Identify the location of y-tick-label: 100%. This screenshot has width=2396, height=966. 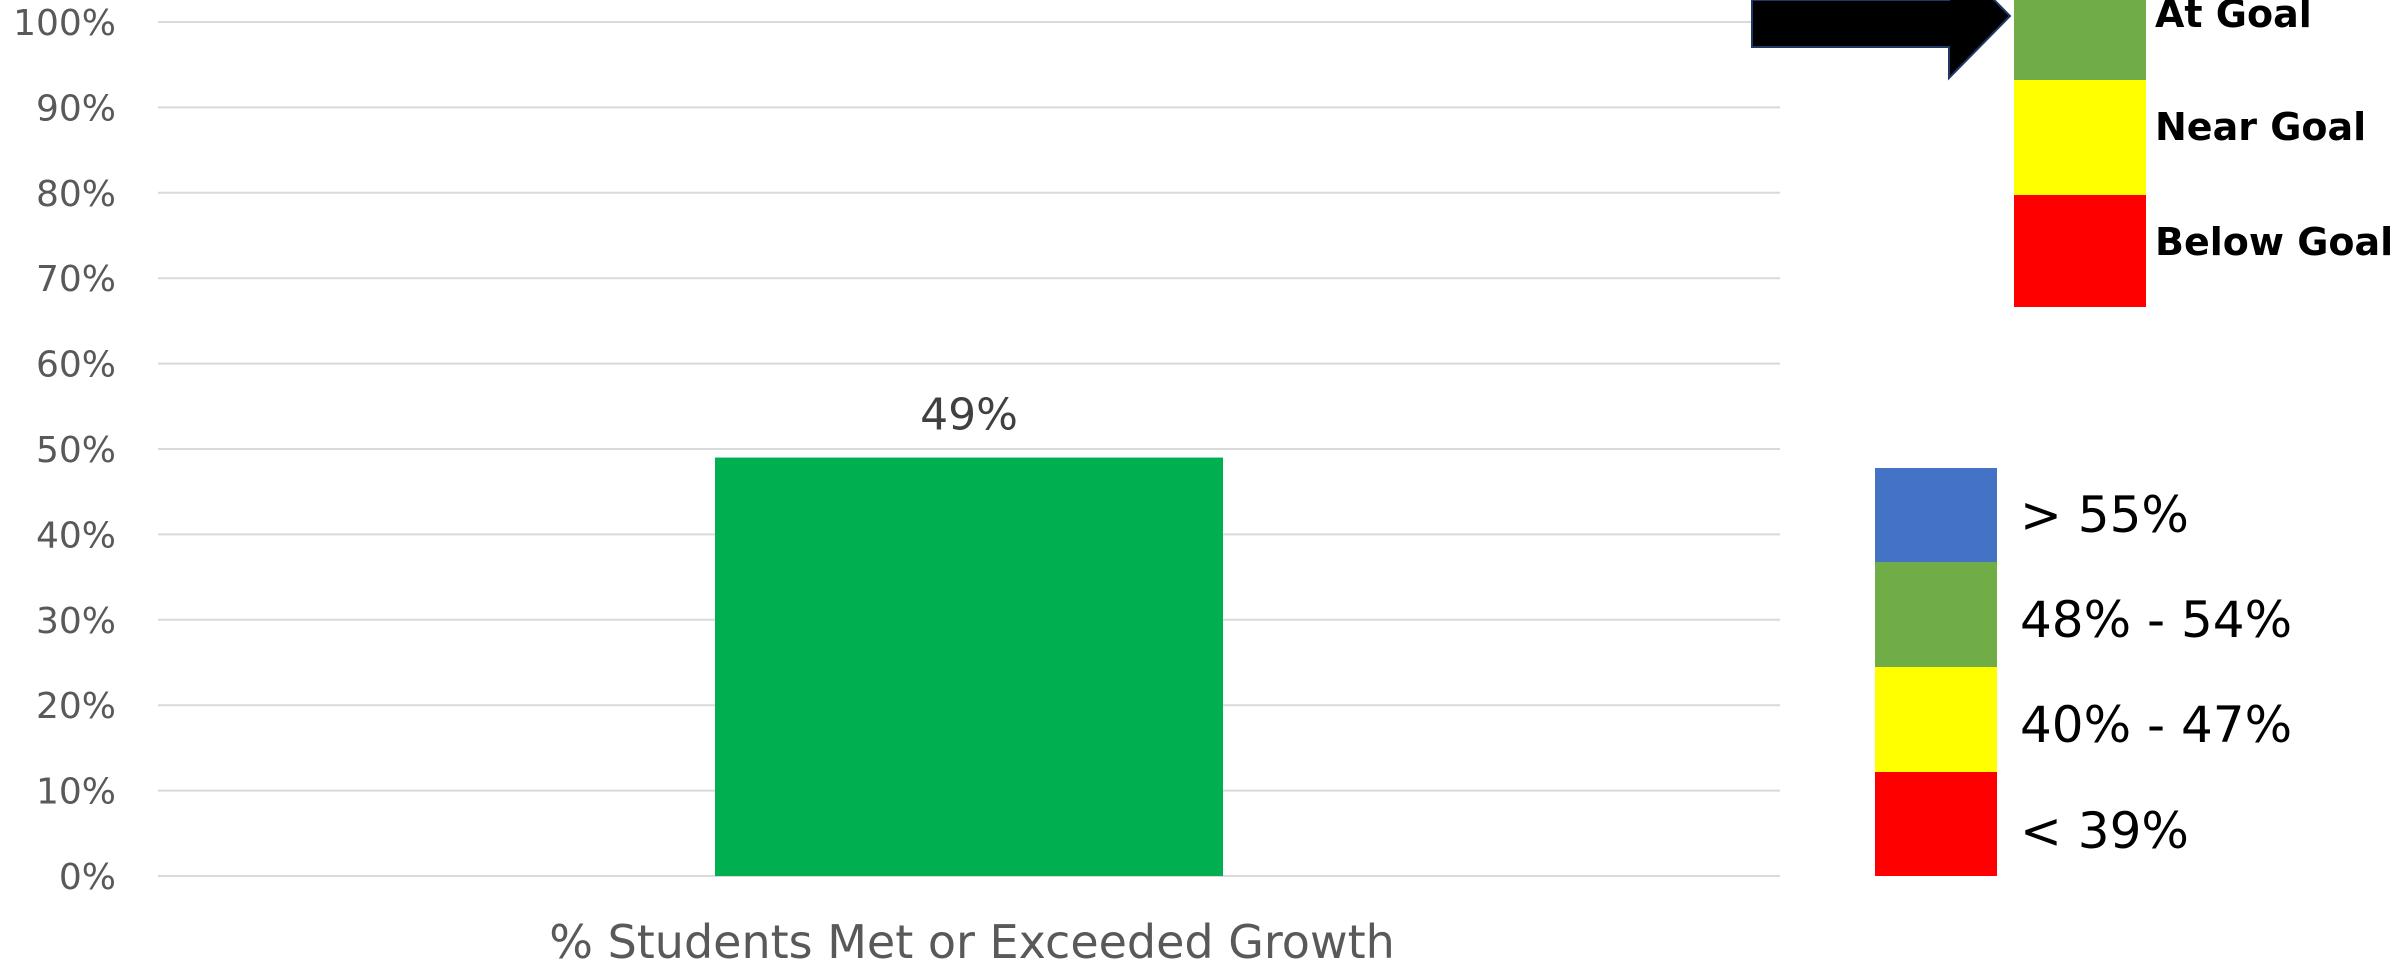
(64, 23).